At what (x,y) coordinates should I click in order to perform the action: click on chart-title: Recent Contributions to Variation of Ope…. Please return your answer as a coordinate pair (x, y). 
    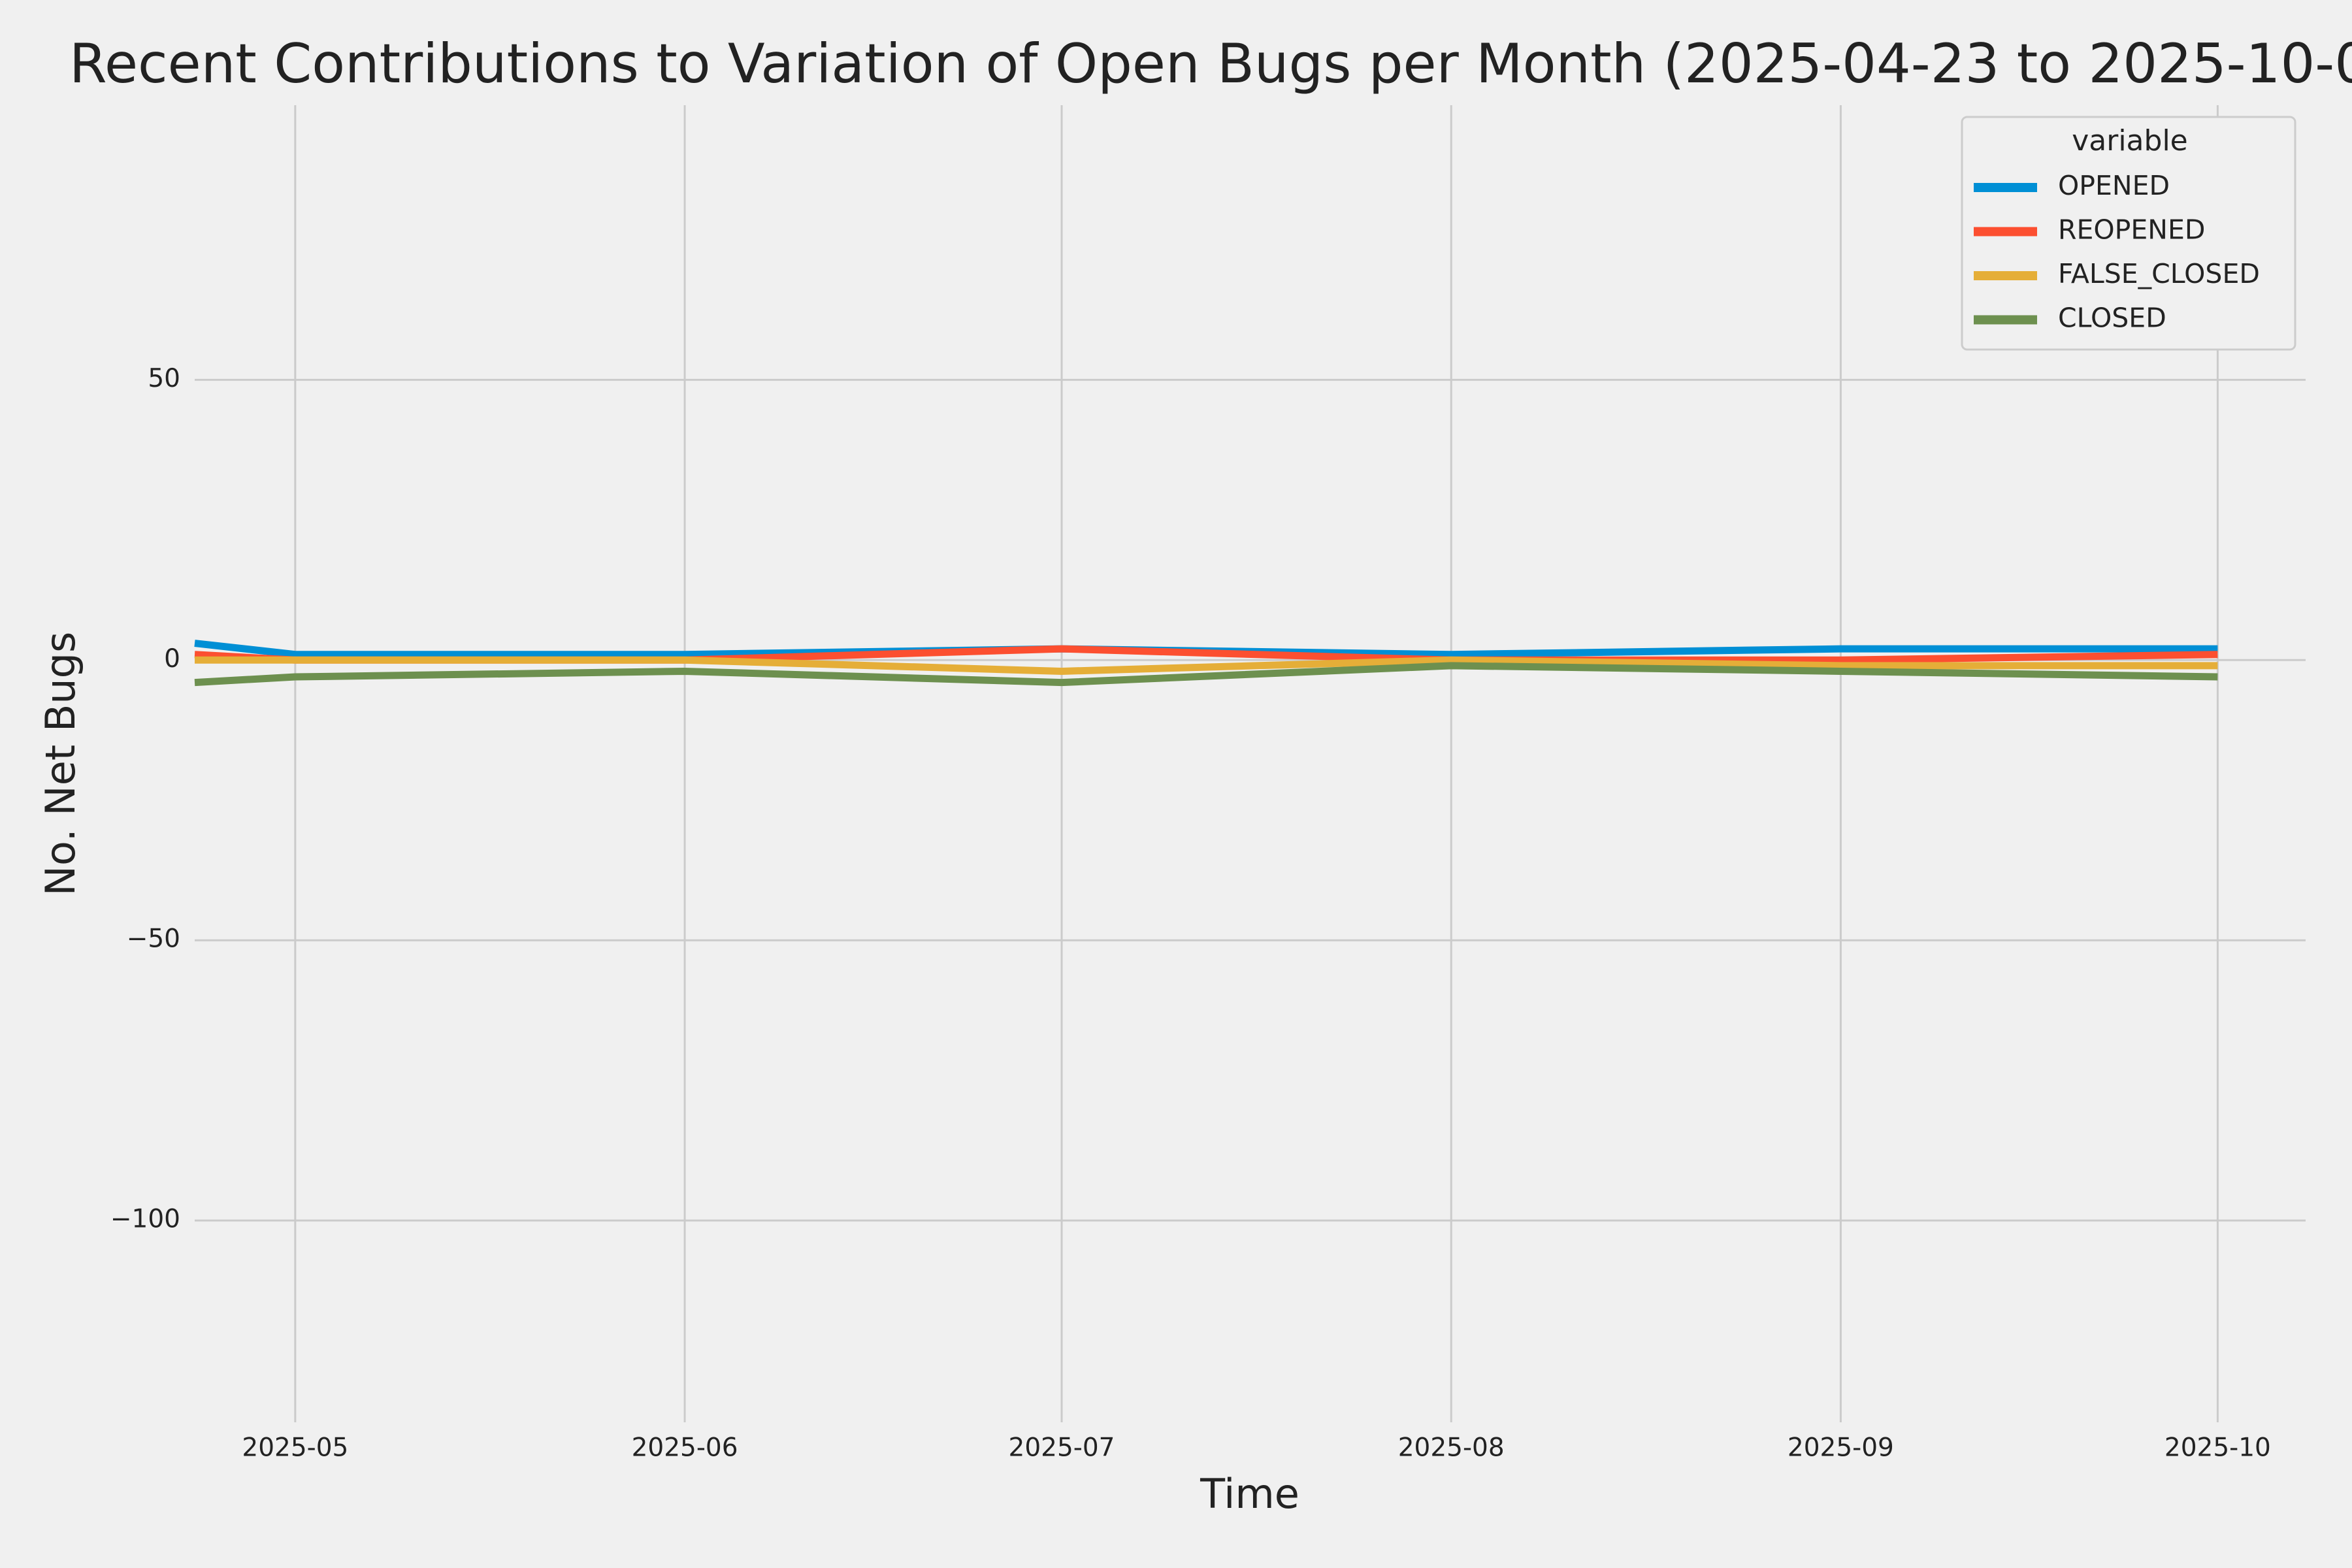
    Looking at the image, I should click on (1210, 63).